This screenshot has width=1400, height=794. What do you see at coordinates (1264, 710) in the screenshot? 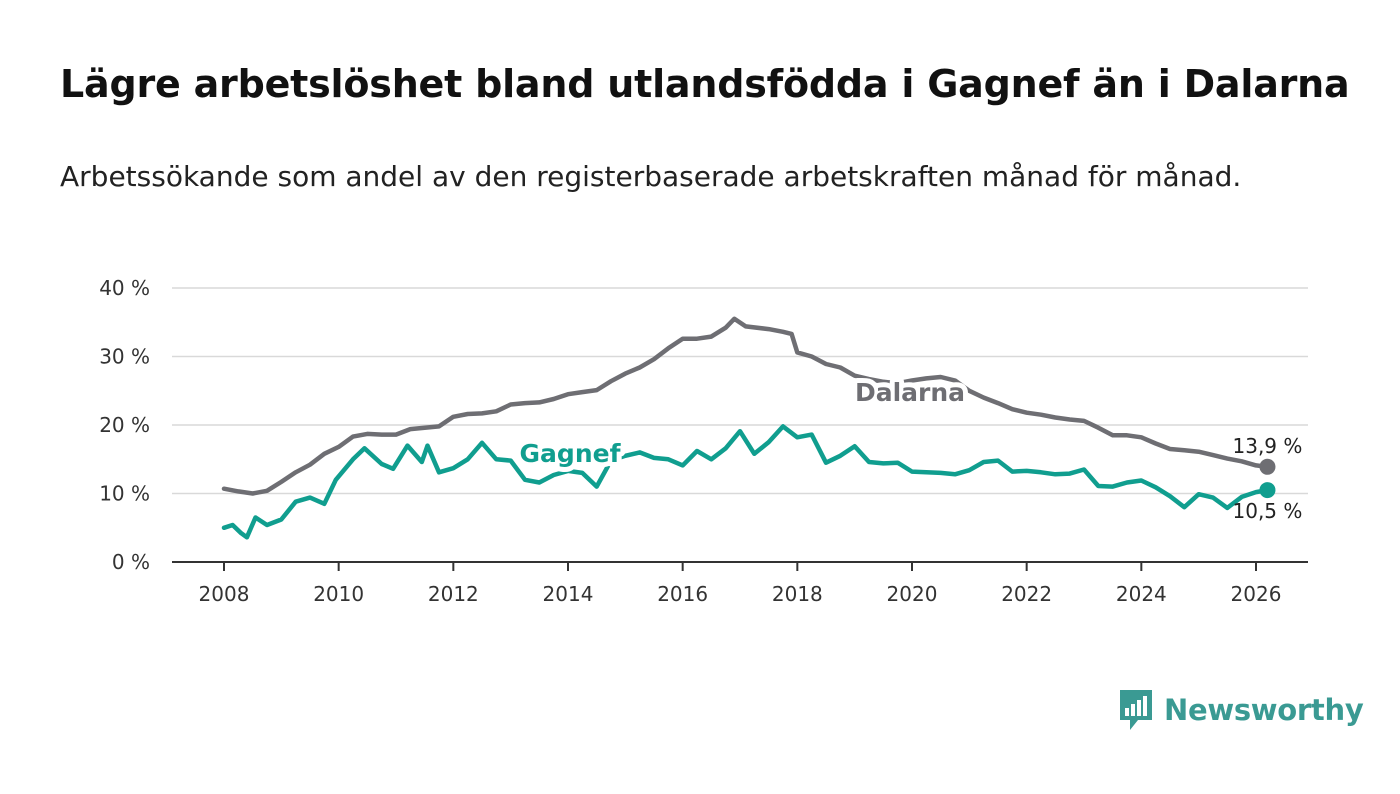
I see `brand-name: Newsworthy` at bounding box center [1264, 710].